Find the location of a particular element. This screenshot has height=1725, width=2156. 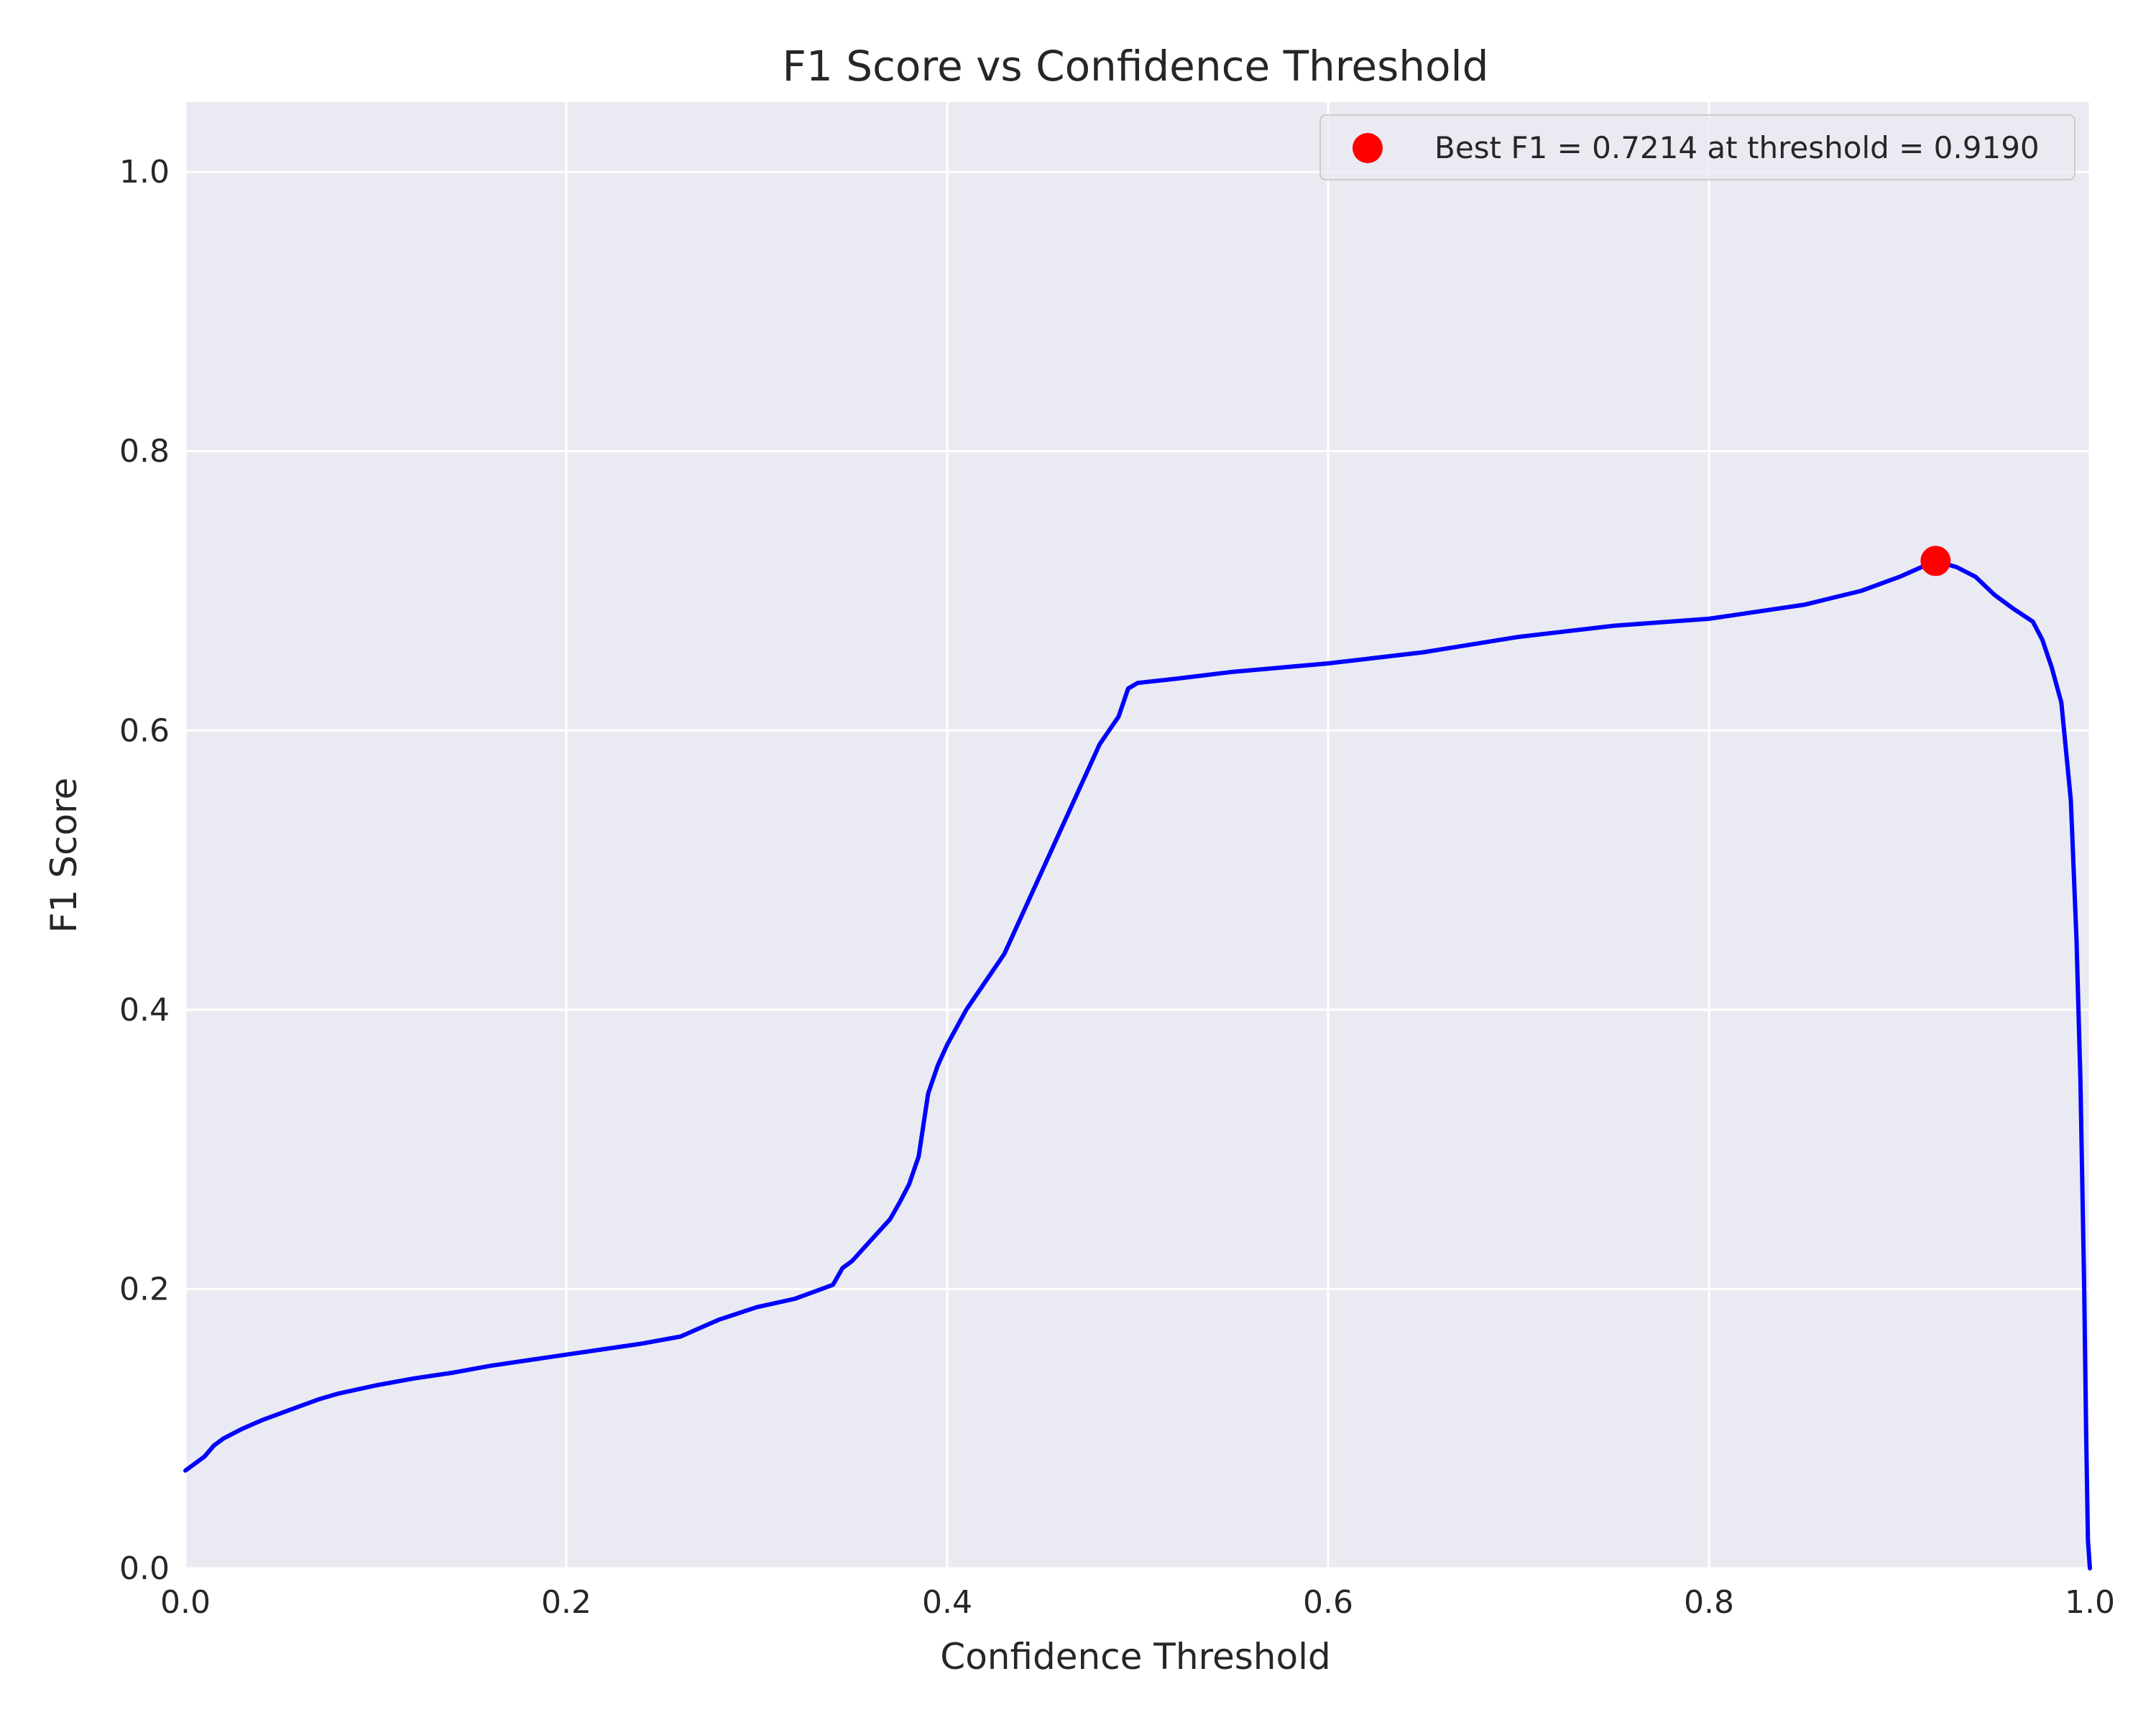

y-tick-label: 0.8 is located at coordinates (144, 451).